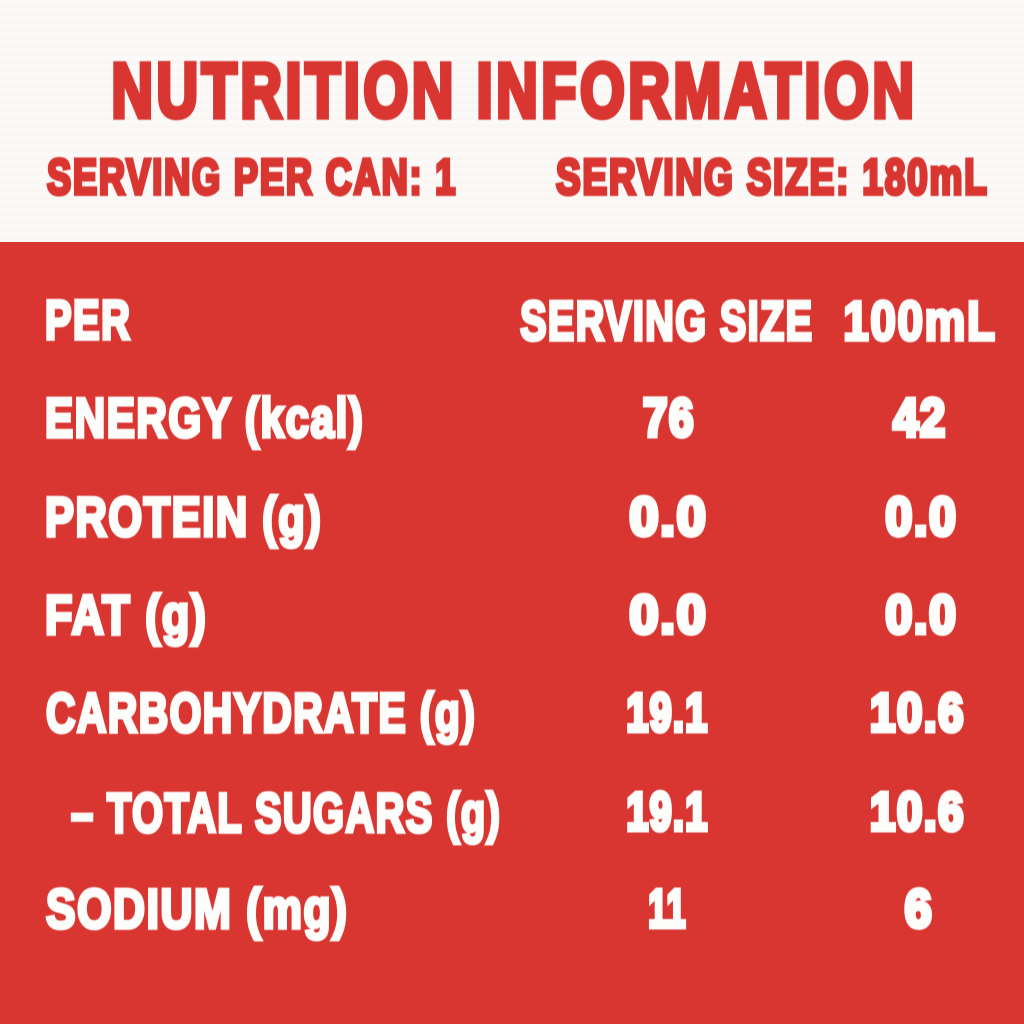 The width and height of the screenshot is (1024, 1024). I want to click on row-value-energy-serving: 76, so click(668, 418).